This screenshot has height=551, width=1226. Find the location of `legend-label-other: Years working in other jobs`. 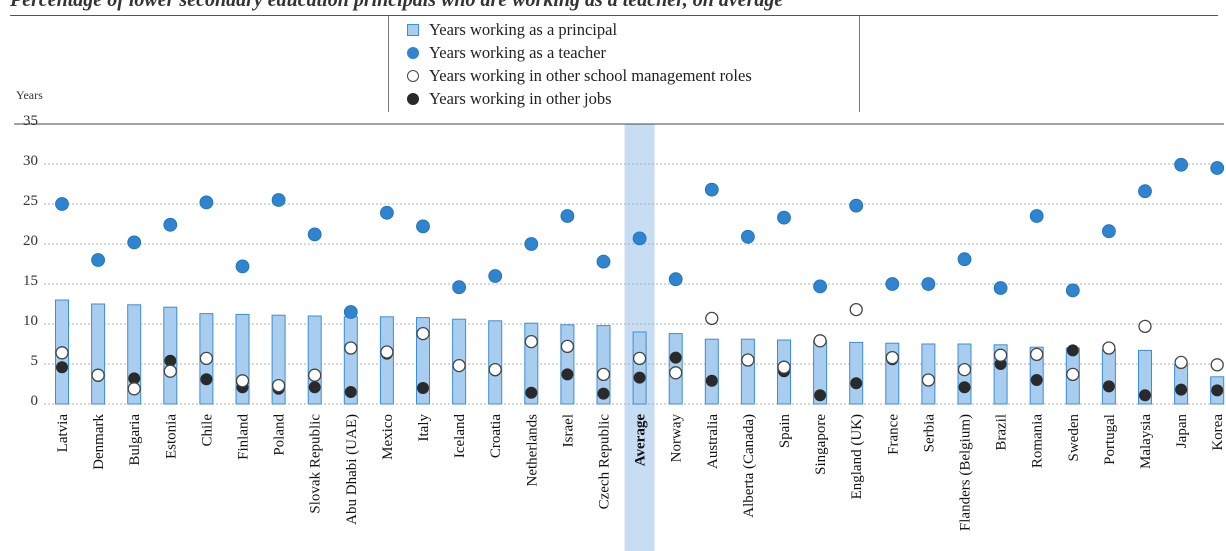

legend-label-other: Years working in other jobs is located at coordinates (520, 98).